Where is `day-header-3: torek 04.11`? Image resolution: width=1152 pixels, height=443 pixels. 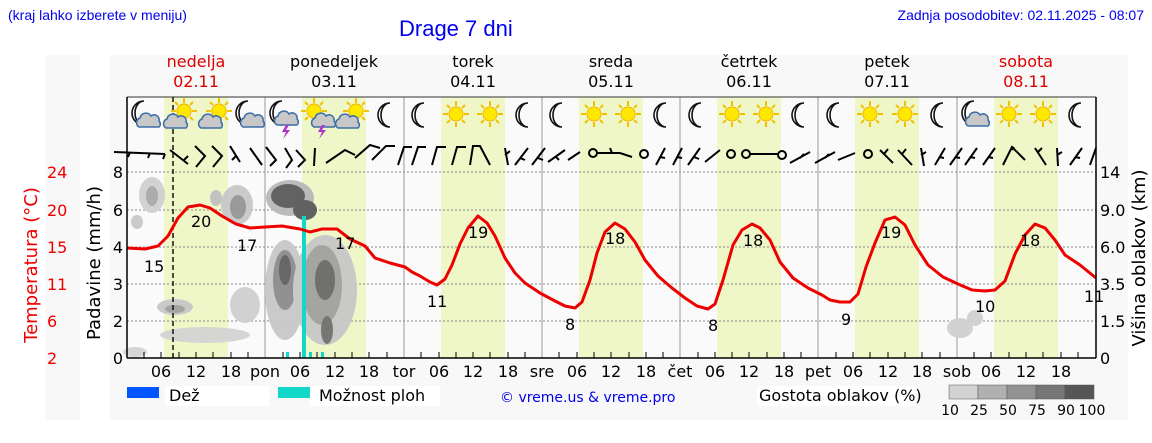 day-header-3: torek 04.11 is located at coordinates (473, 71).